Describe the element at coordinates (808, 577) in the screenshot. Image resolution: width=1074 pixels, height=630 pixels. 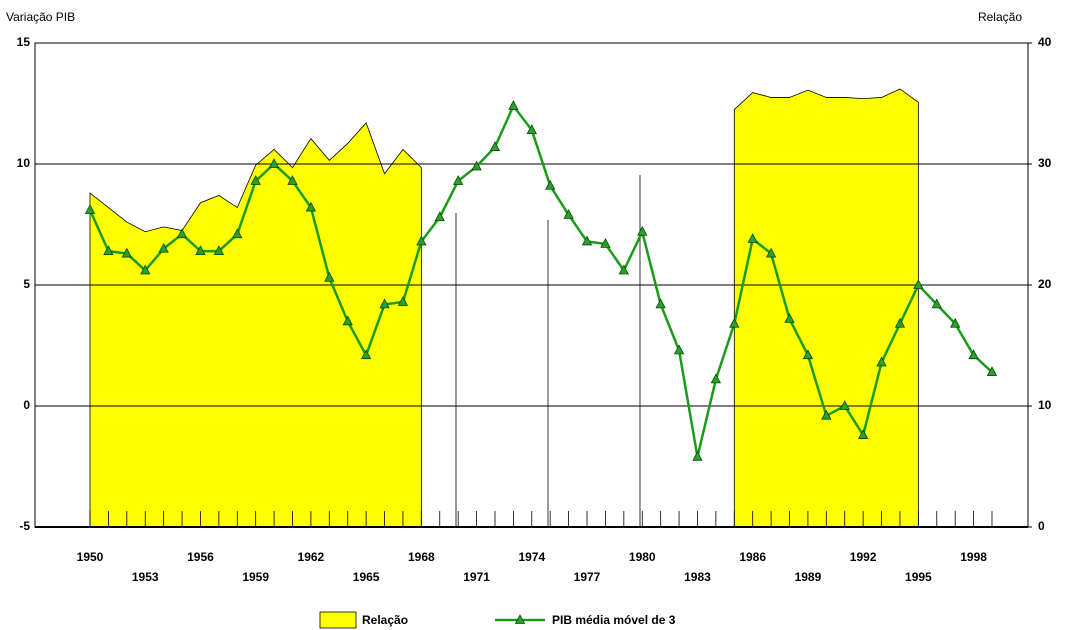
I see `x-tick-label: 1989` at that location.